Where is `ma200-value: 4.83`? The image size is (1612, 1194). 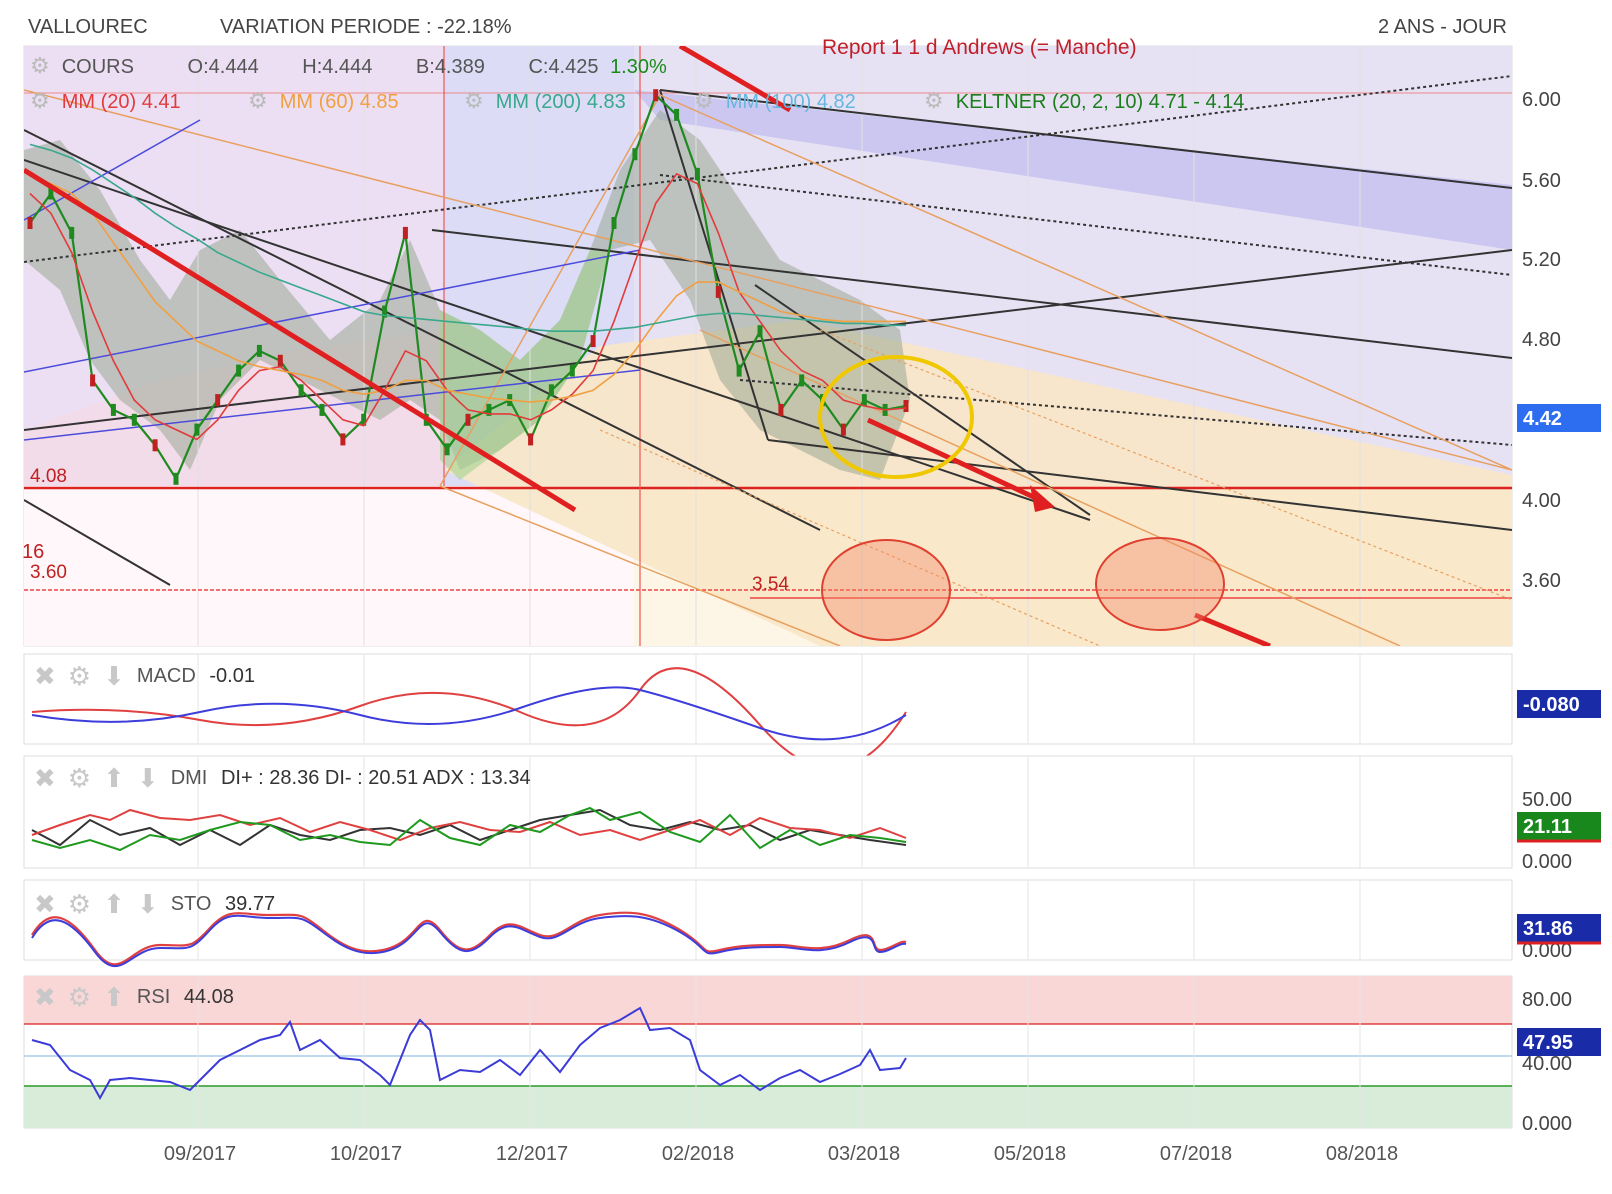 ma200-value: 4.83 is located at coordinates (606, 102).